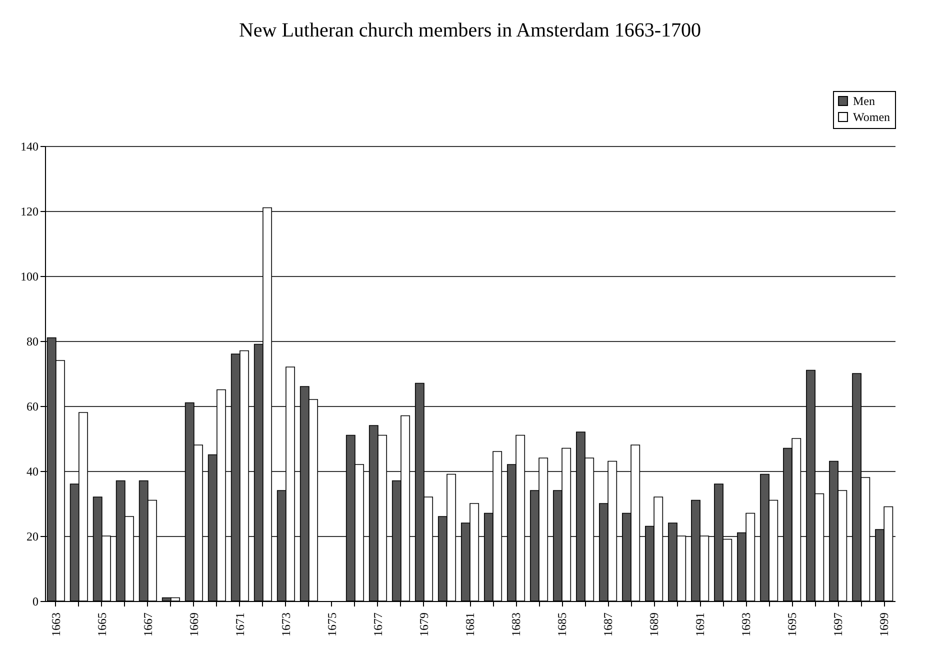 This screenshot has height=660, width=931. Describe the element at coordinates (32, 471) in the screenshot. I see `y-tick-label: 40` at that location.